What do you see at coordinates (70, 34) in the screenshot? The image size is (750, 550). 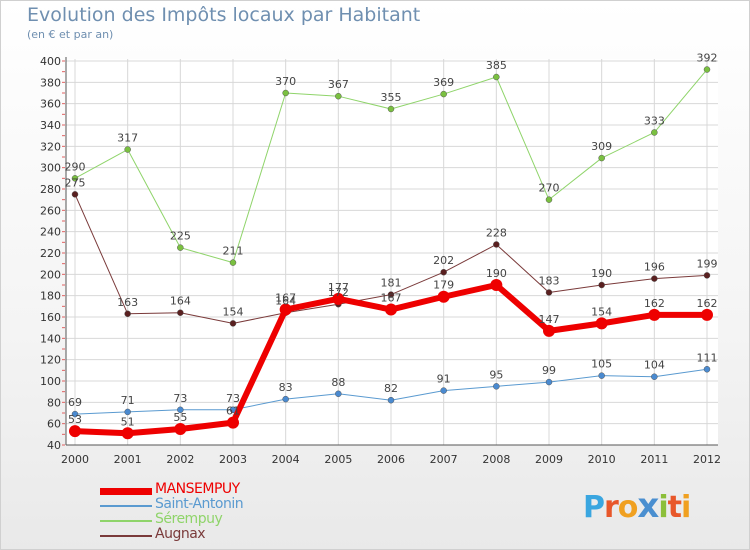 I see `chart-subtitle: (en € et par an)` at bounding box center [70, 34].